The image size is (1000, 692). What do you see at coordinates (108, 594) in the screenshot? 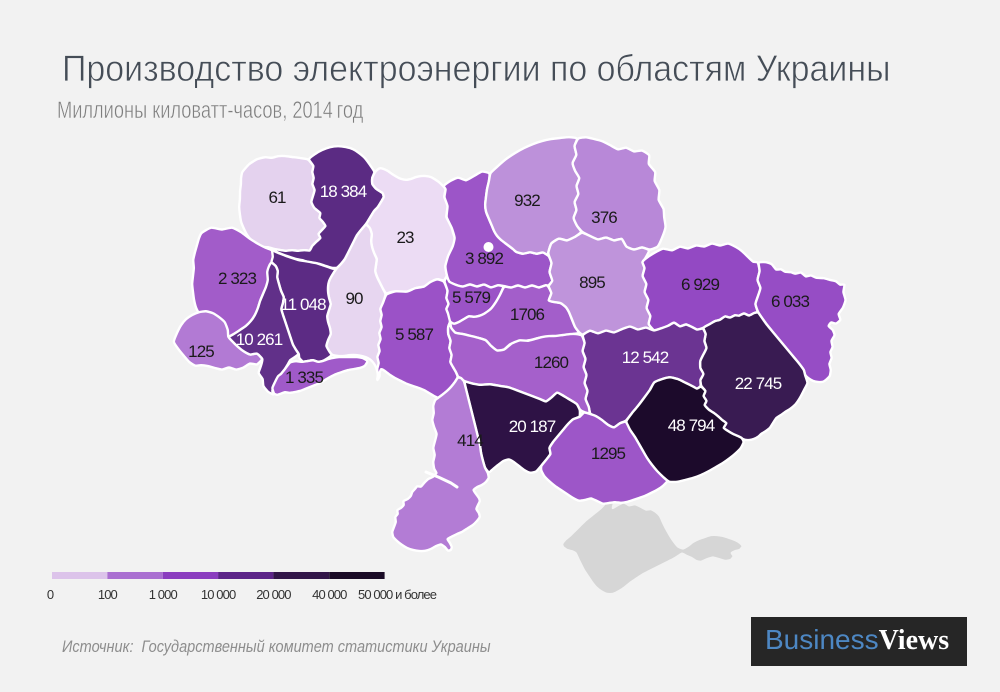
I see `svg-text: 100` at bounding box center [108, 594].